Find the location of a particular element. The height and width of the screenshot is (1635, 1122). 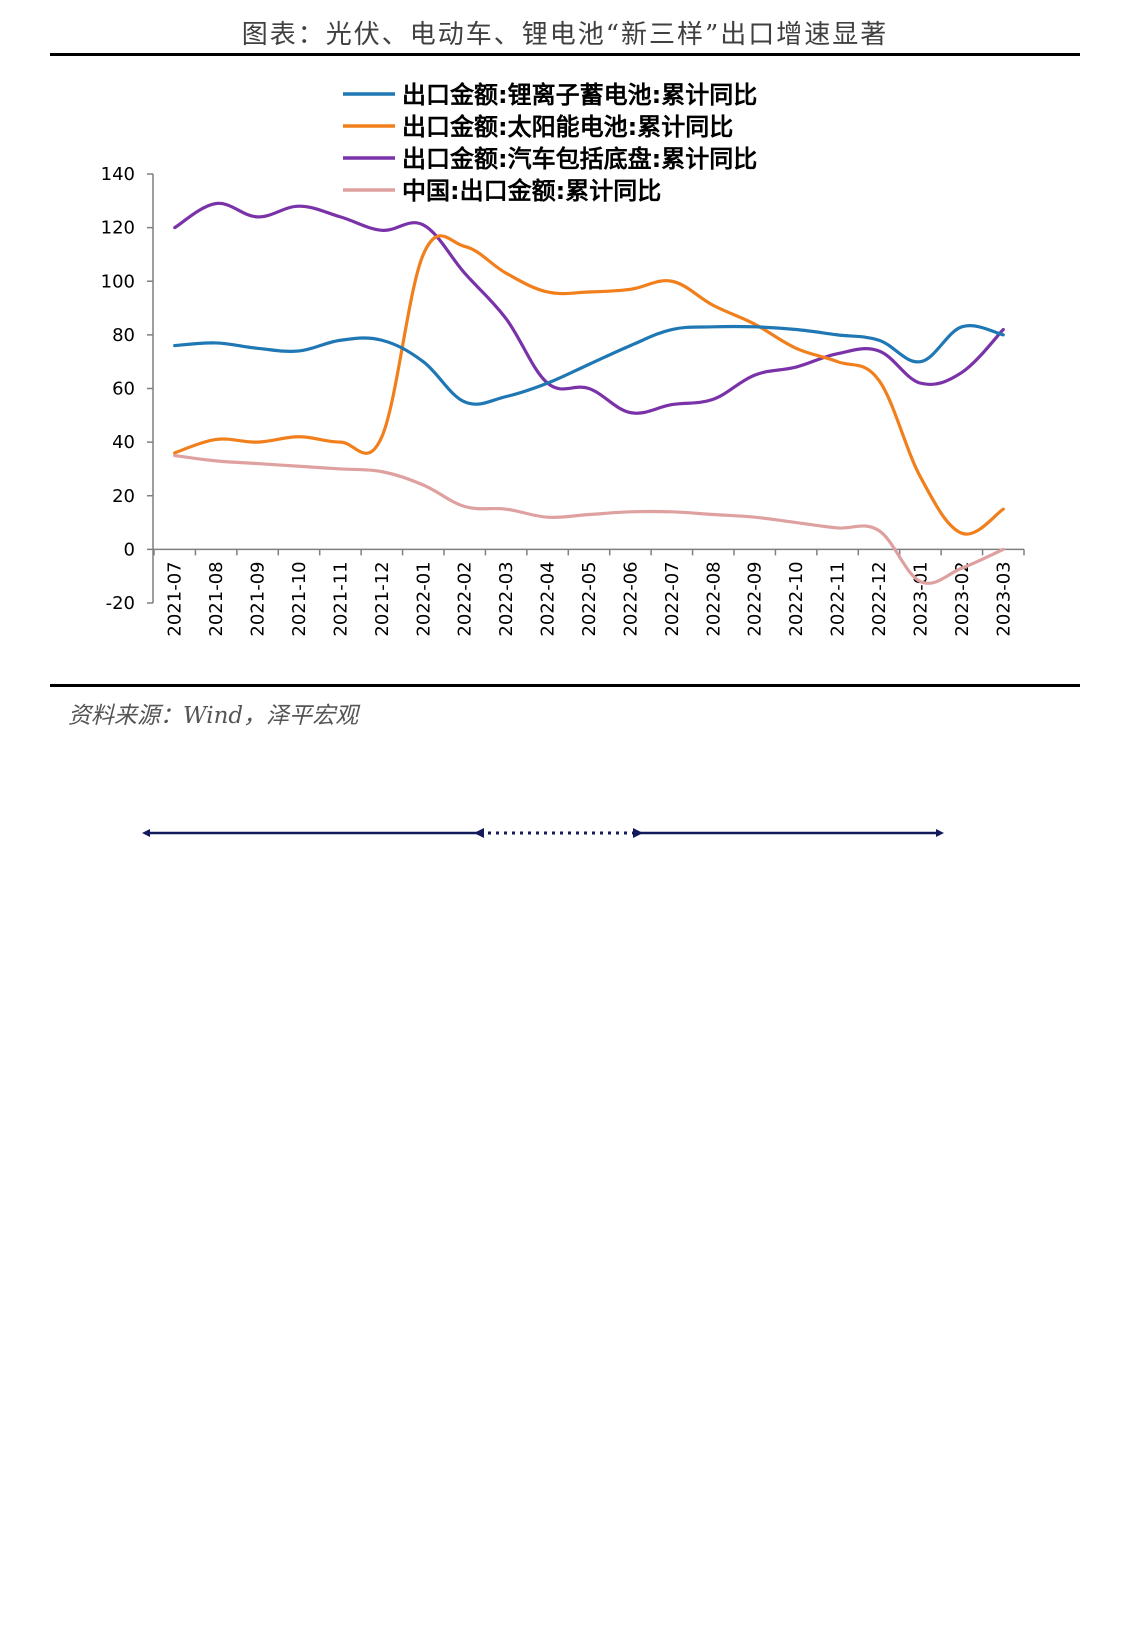

x-tick-label: 2022-11 is located at coordinates (838, 598).